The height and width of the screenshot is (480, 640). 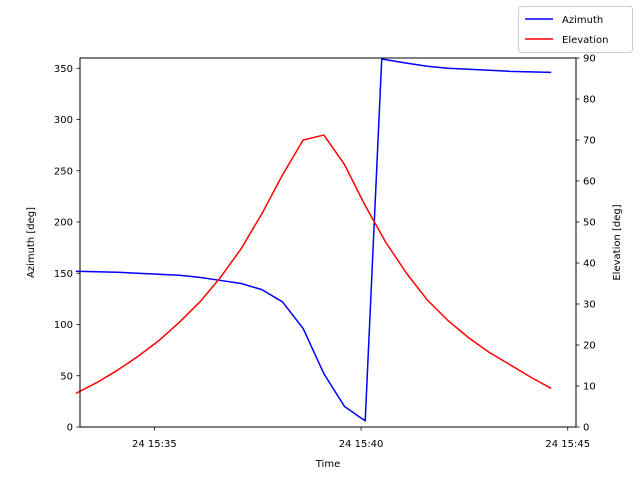 What do you see at coordinates (567, 444) in the screenshot?
I see `x-tick-label: 24 15:45` at bounding box center [567, 444].